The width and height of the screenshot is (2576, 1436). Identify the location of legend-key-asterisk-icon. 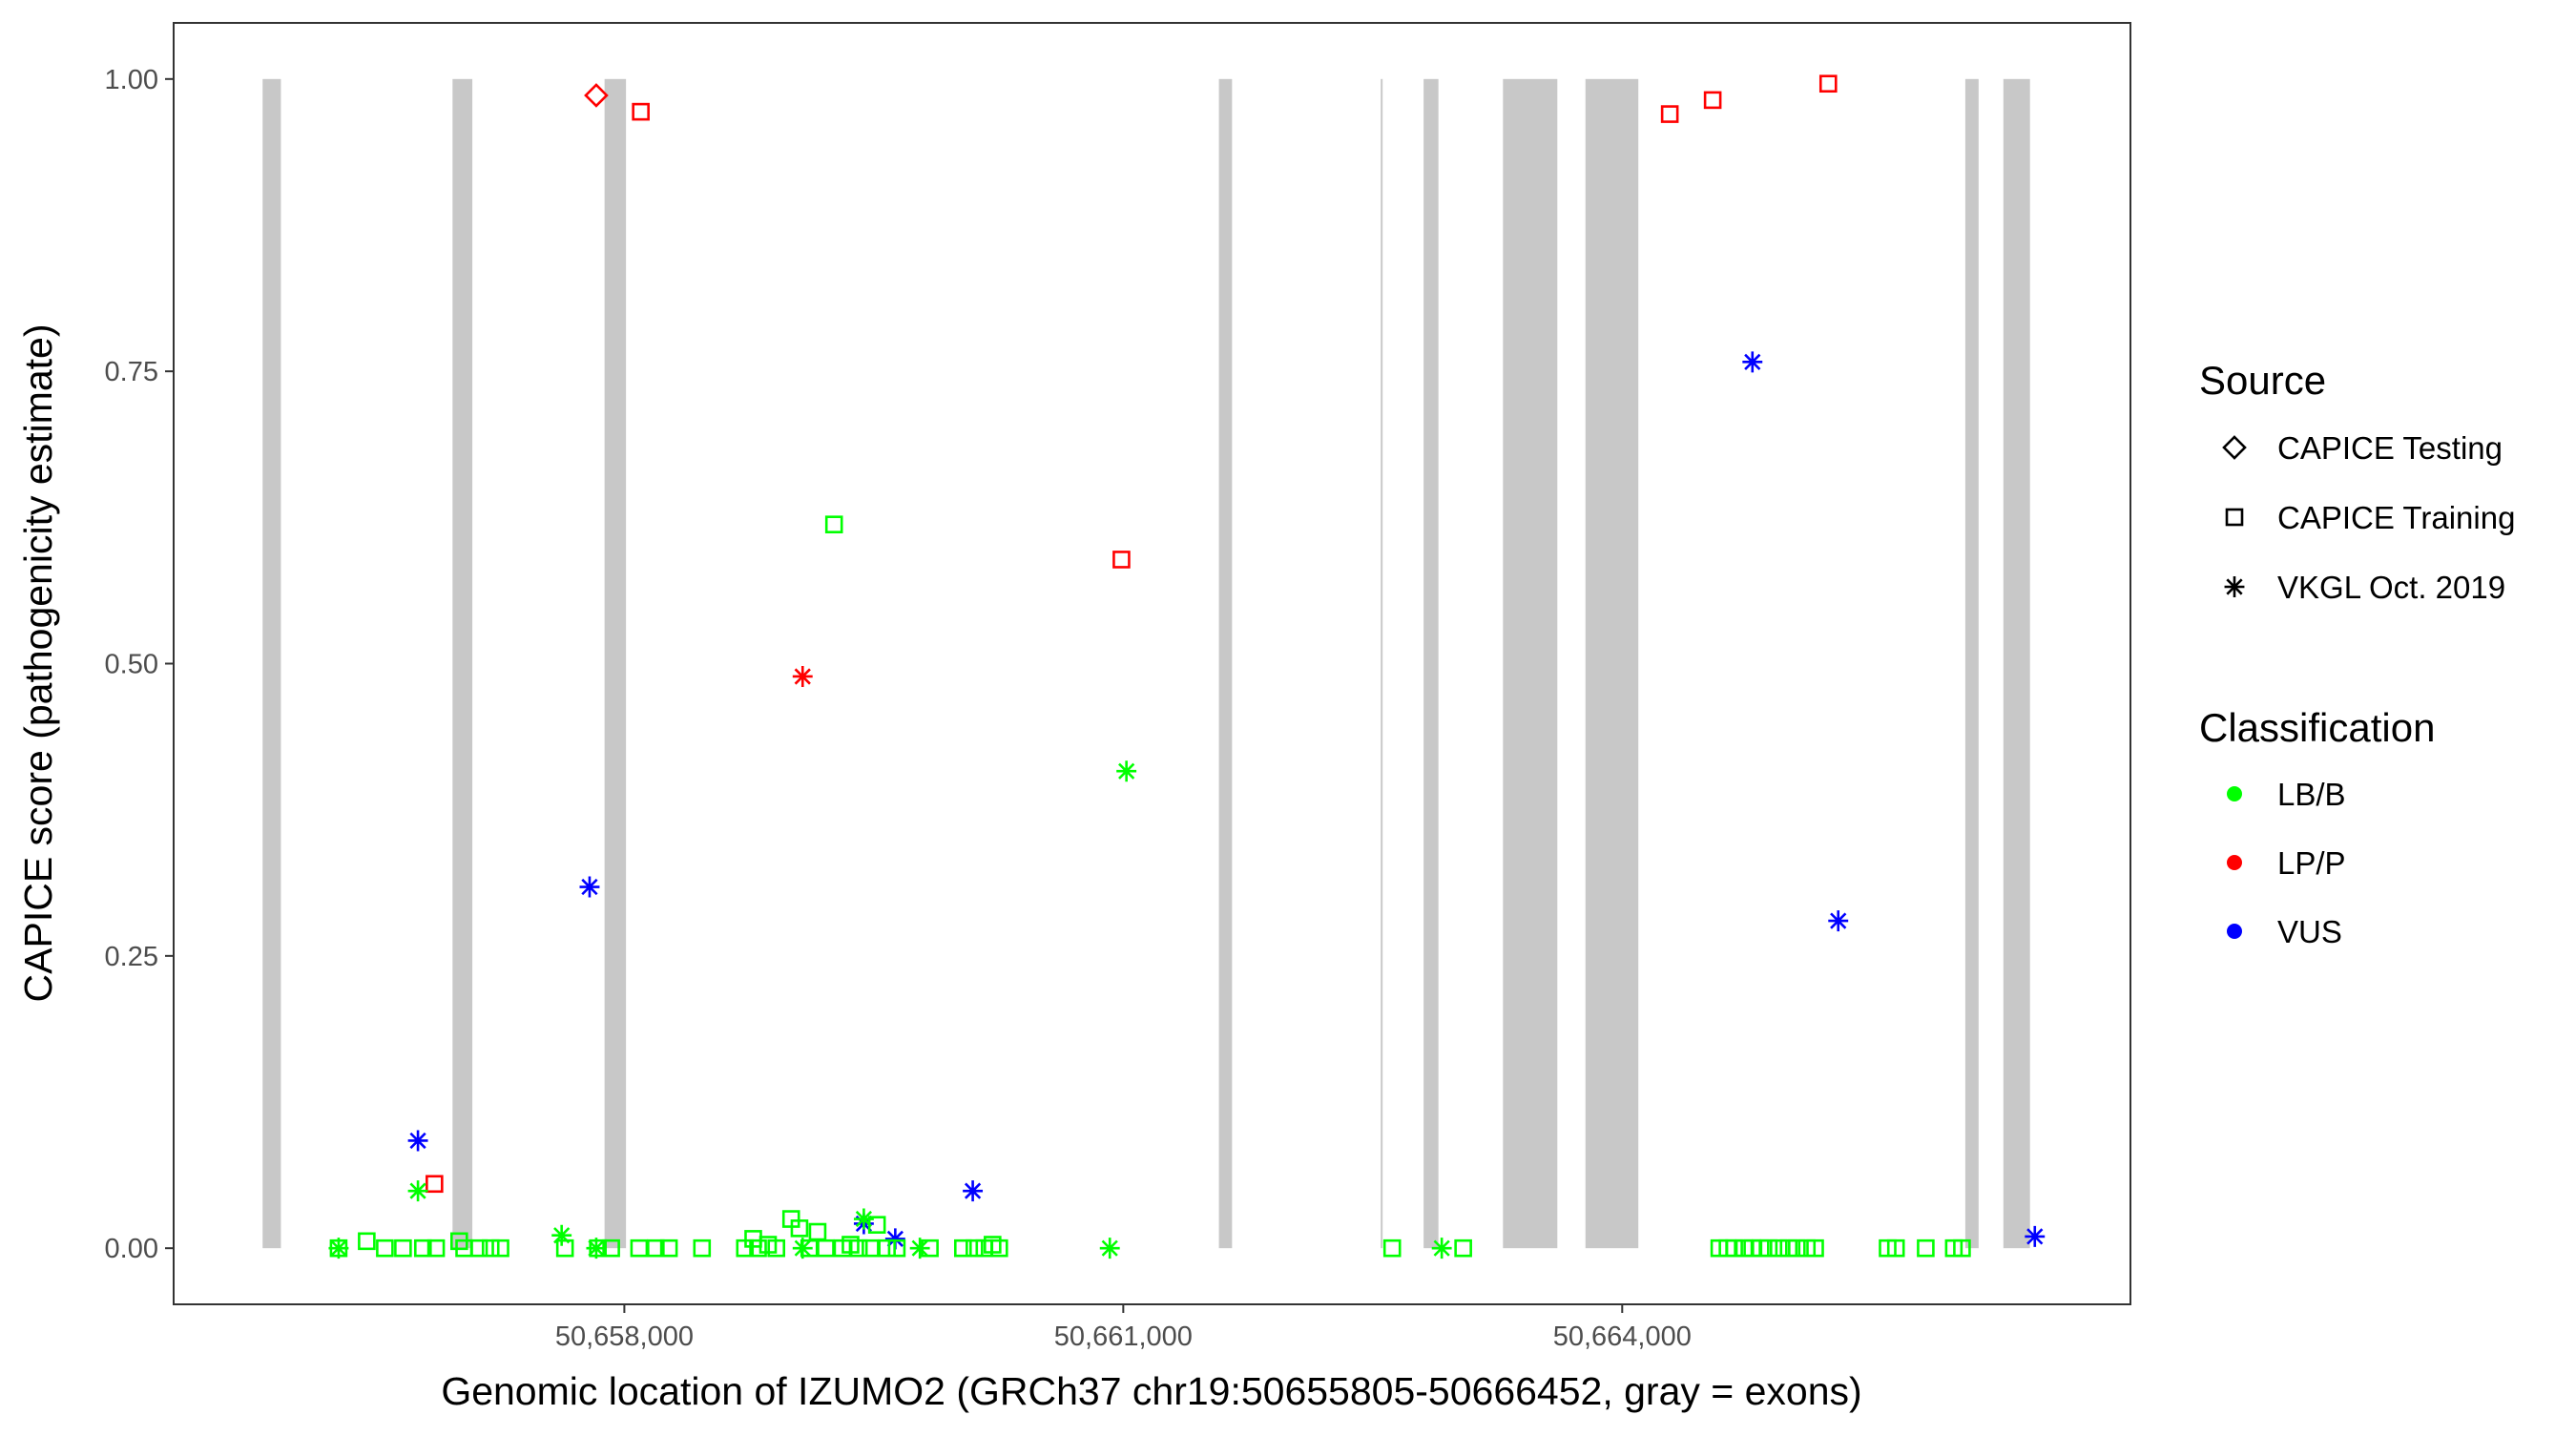
(2234, 586).